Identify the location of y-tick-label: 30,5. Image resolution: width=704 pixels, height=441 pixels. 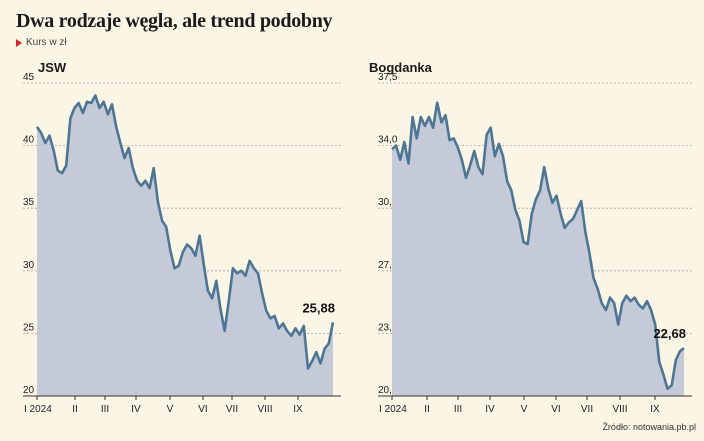
(388, 202).